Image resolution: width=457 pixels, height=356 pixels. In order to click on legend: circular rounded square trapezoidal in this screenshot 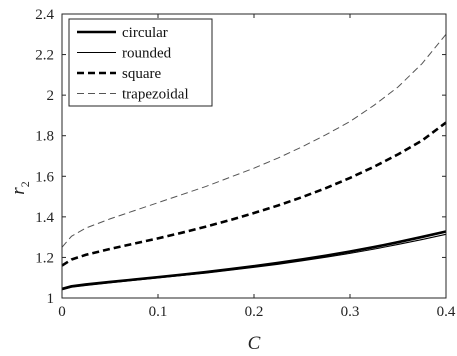, I will do `click(140, 62)`.